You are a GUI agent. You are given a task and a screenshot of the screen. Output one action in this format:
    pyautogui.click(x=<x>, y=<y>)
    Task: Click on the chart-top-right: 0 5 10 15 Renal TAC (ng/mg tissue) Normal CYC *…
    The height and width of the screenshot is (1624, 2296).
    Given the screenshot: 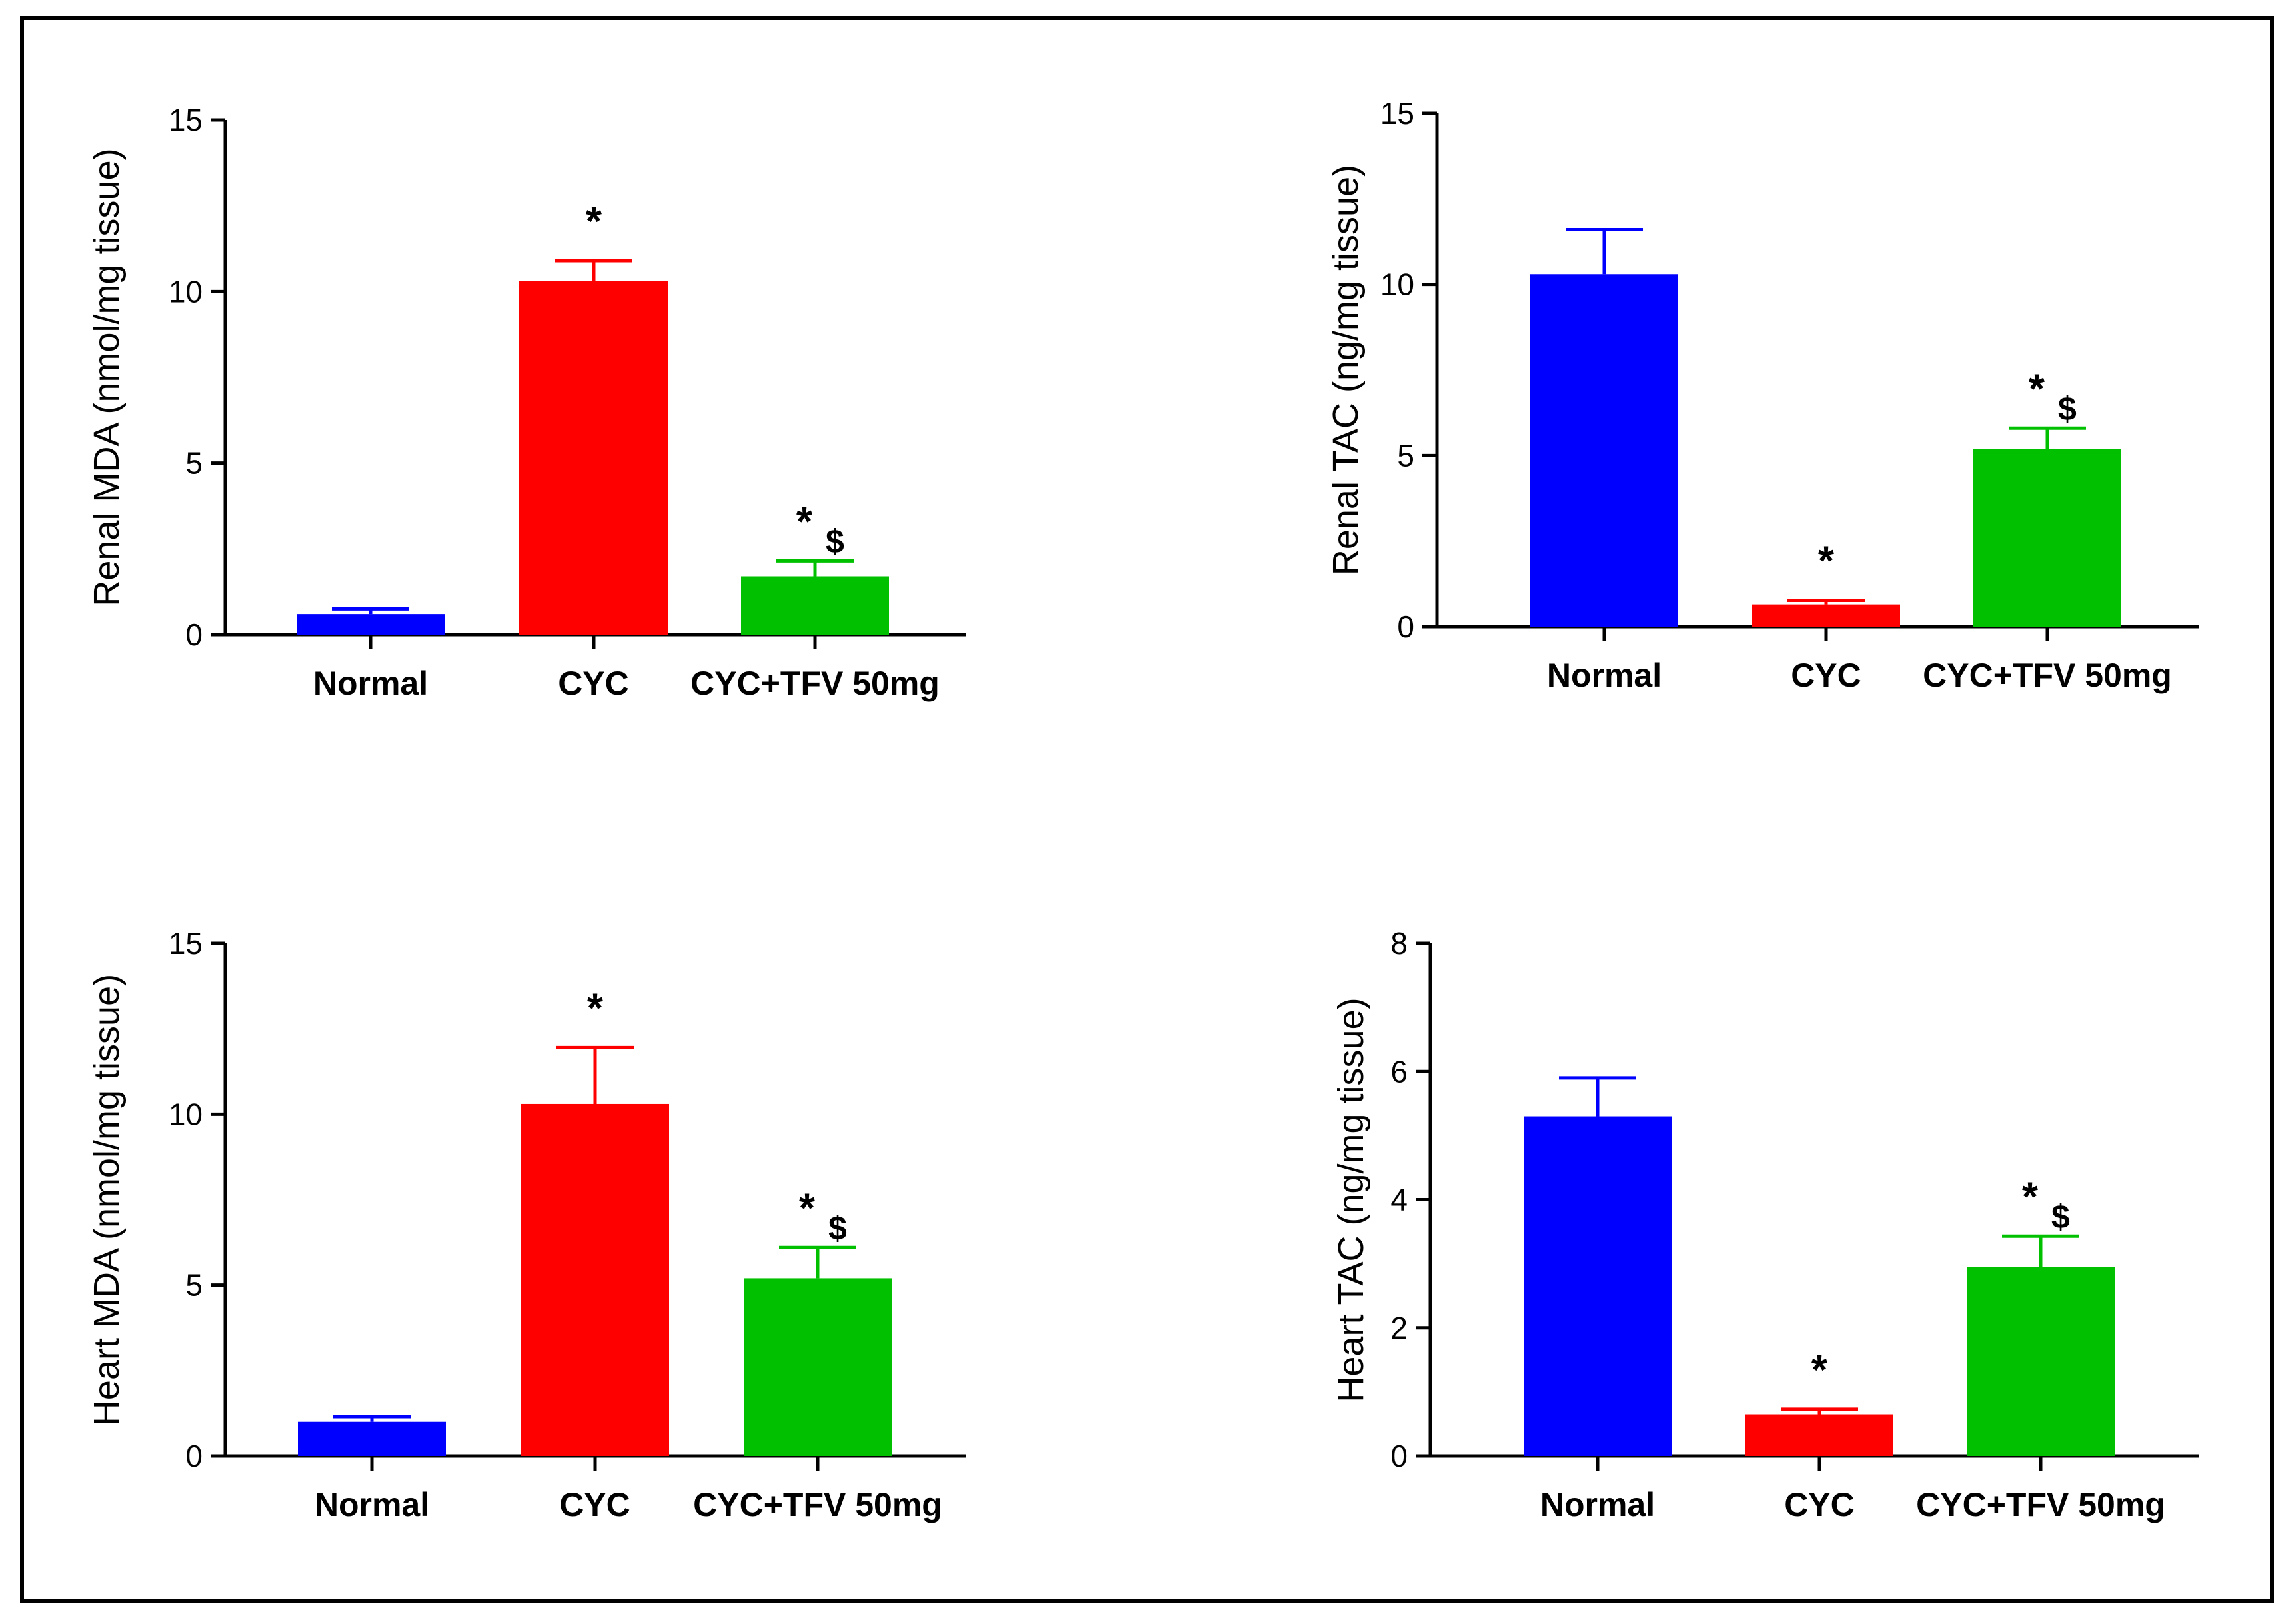 What is the action you would take?
    pyautogui.click(x=1762, y=395)
    